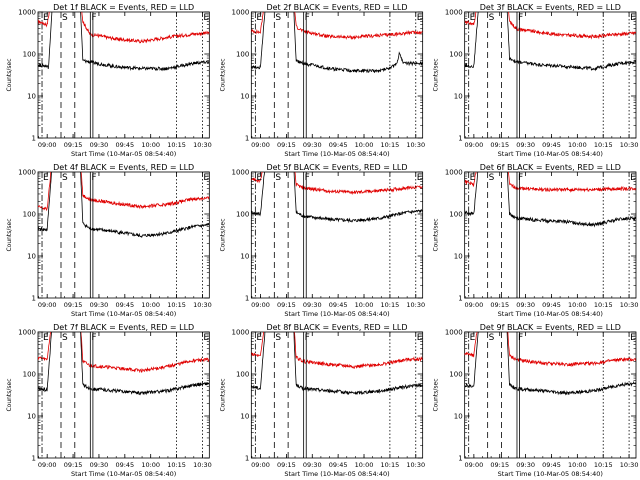 This screenshot has height=480, width=640. Describe the element at coordinates (336, 7) in the screenshot. I see `chart-title: Det 2f BLACK = Events, RED = LLD` at that location.